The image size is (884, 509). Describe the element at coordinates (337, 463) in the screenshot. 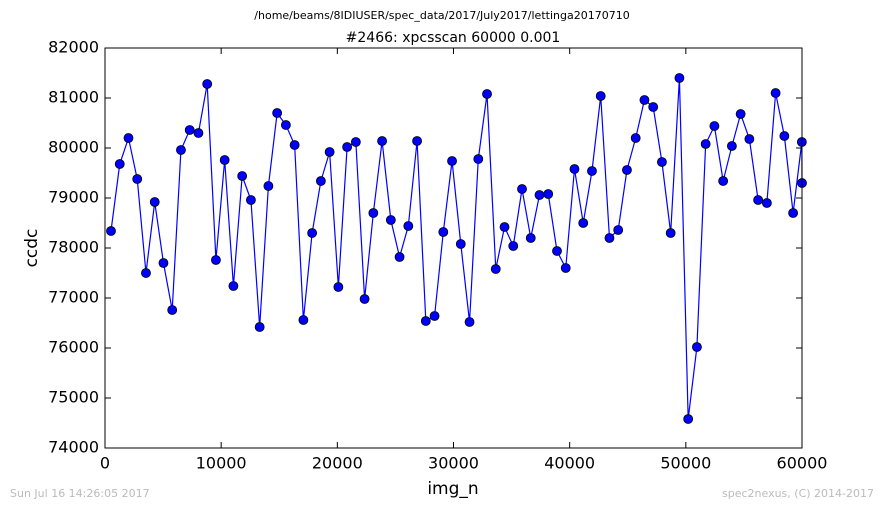

I see `x-tick-label: 20000` at that location.